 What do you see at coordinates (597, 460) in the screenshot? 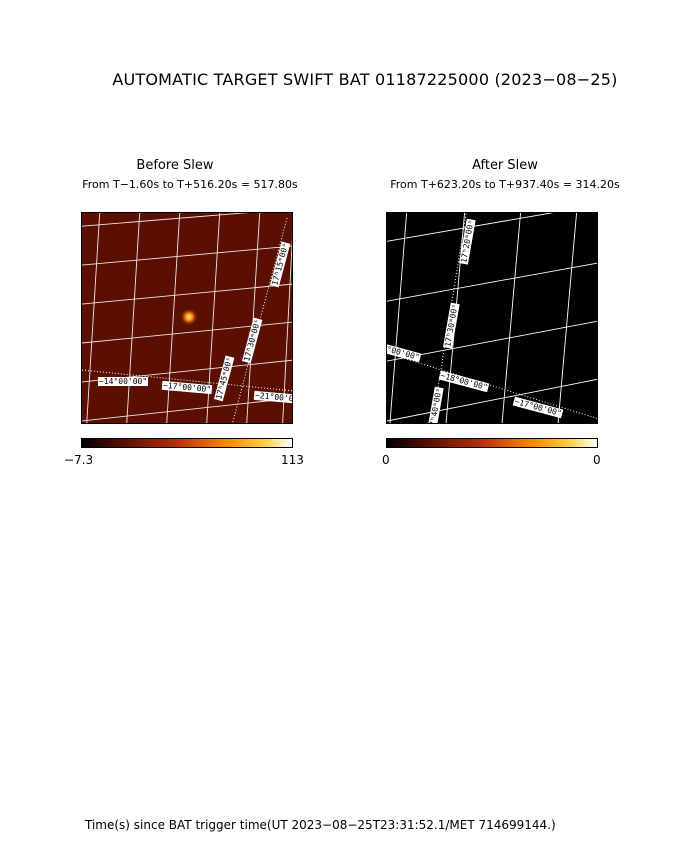
I see `after-colorbar-max: 0` at bounding box center [597, 460].